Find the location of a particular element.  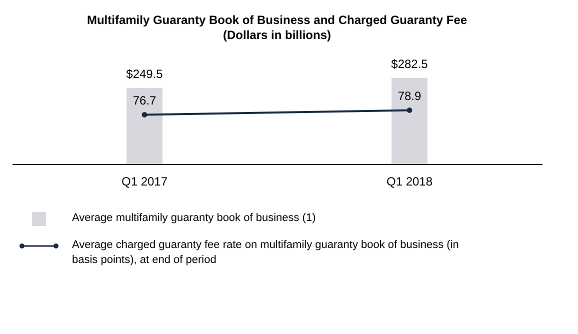

x-tick-label: Q1 2017 is located at coordinates (144, 181).